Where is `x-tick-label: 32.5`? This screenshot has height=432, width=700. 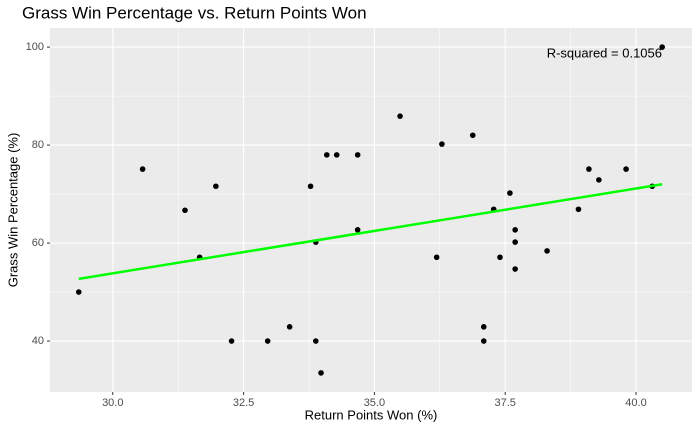 x-tick-label: 32.5 is located at coordinates (243, 403).